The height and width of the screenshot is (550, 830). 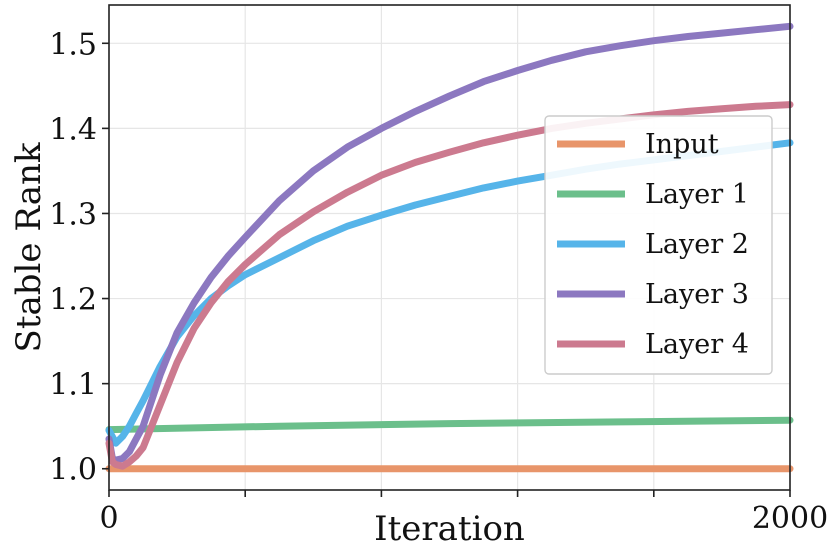 What do you see at coordinates (29, 247) in the screenshot?
I see `y-axis-label: Stable Rank` at bounding box center [29, 247].